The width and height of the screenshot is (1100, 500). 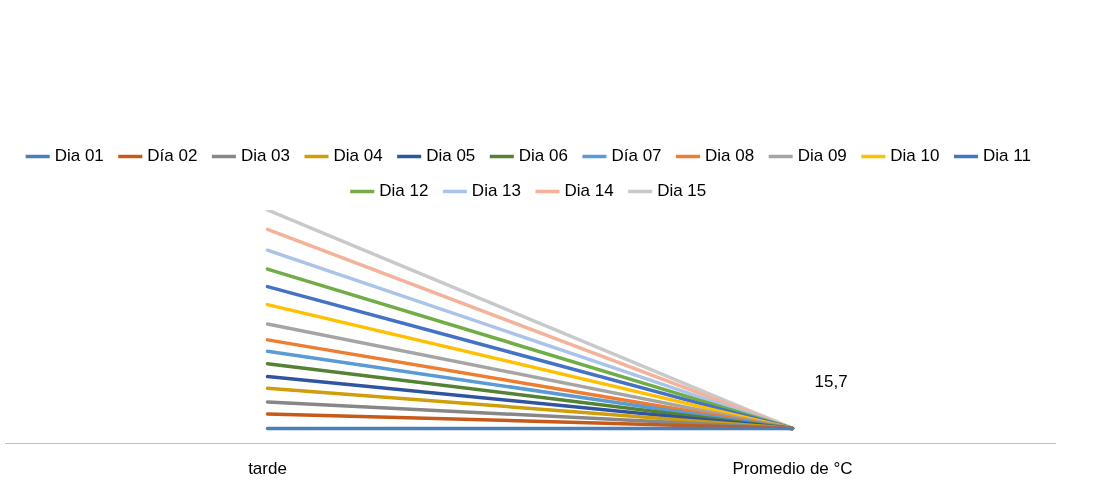 I want to click on legend-label: Dia 10, so click(x=915, y=156).